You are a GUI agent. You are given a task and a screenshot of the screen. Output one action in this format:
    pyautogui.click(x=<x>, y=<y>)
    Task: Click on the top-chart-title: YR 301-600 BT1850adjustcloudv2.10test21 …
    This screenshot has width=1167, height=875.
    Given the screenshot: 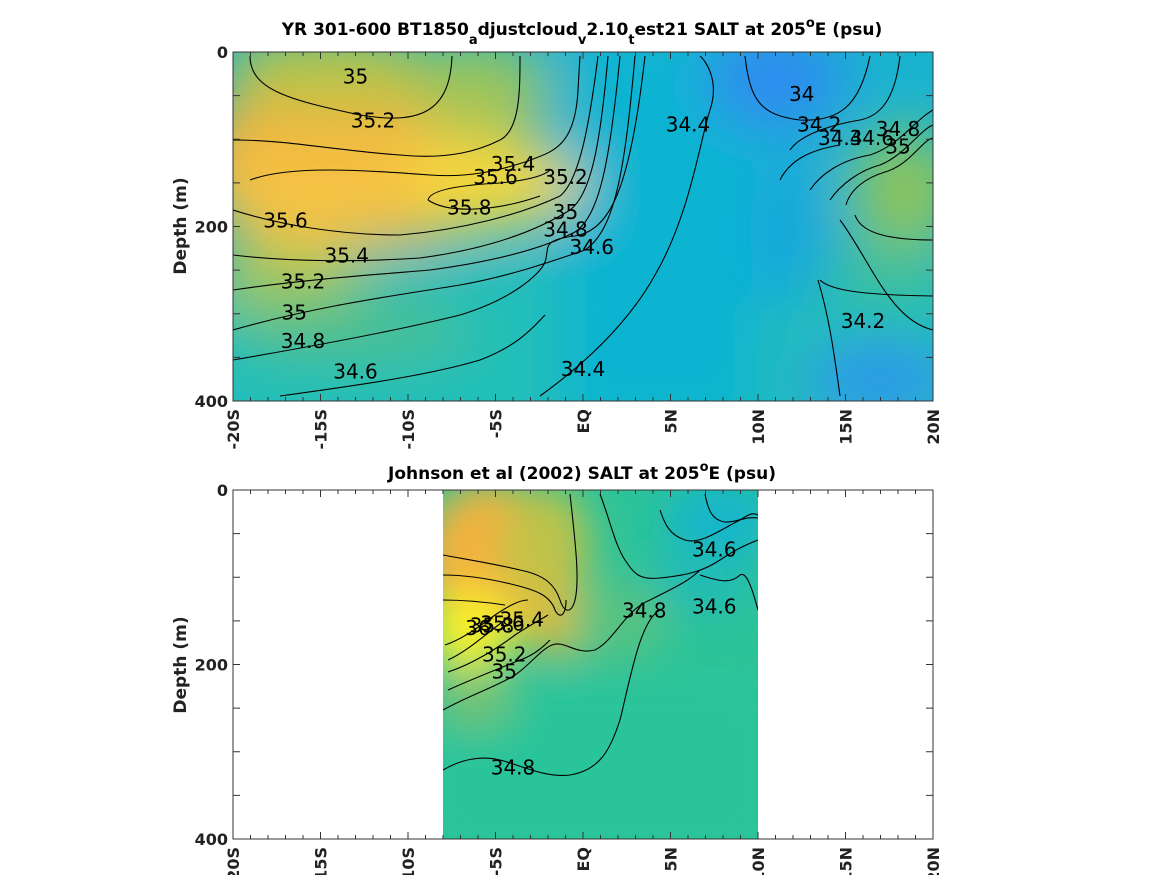 What is the action you would take?
    pyautogui.click(x=581, y=32)
    